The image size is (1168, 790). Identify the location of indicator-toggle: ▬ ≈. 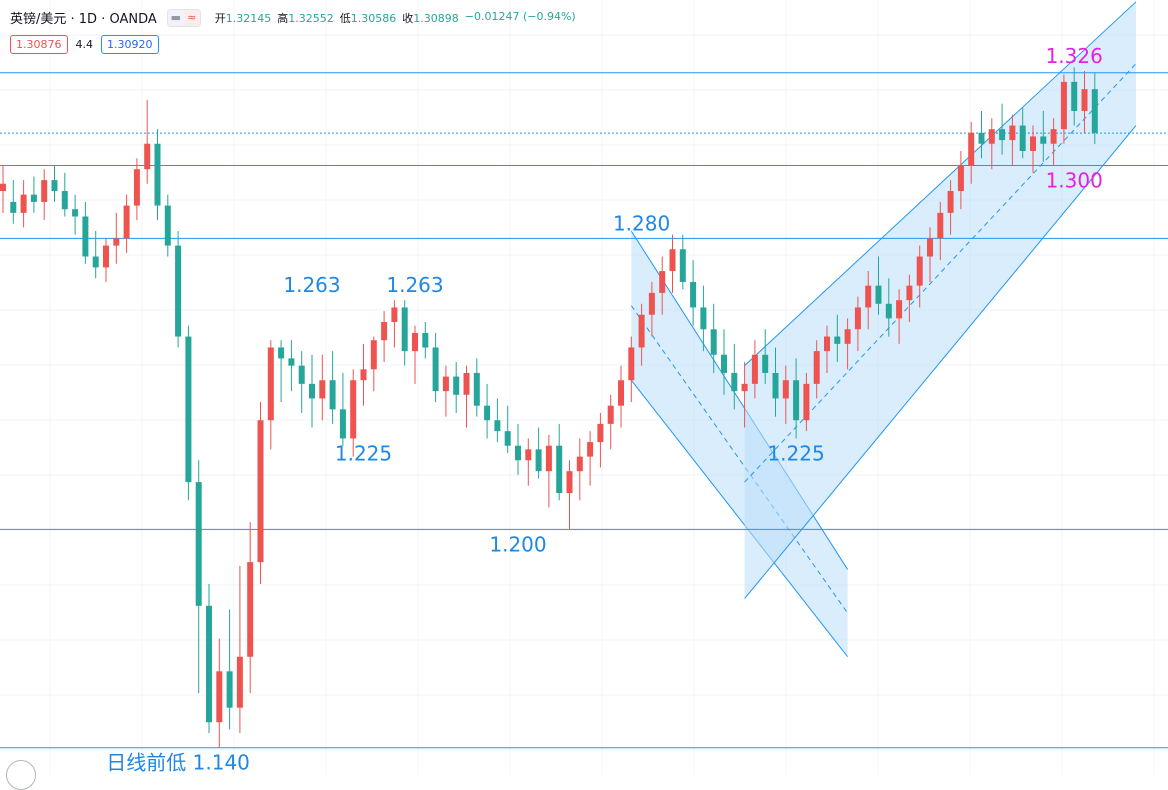
(183, 17).